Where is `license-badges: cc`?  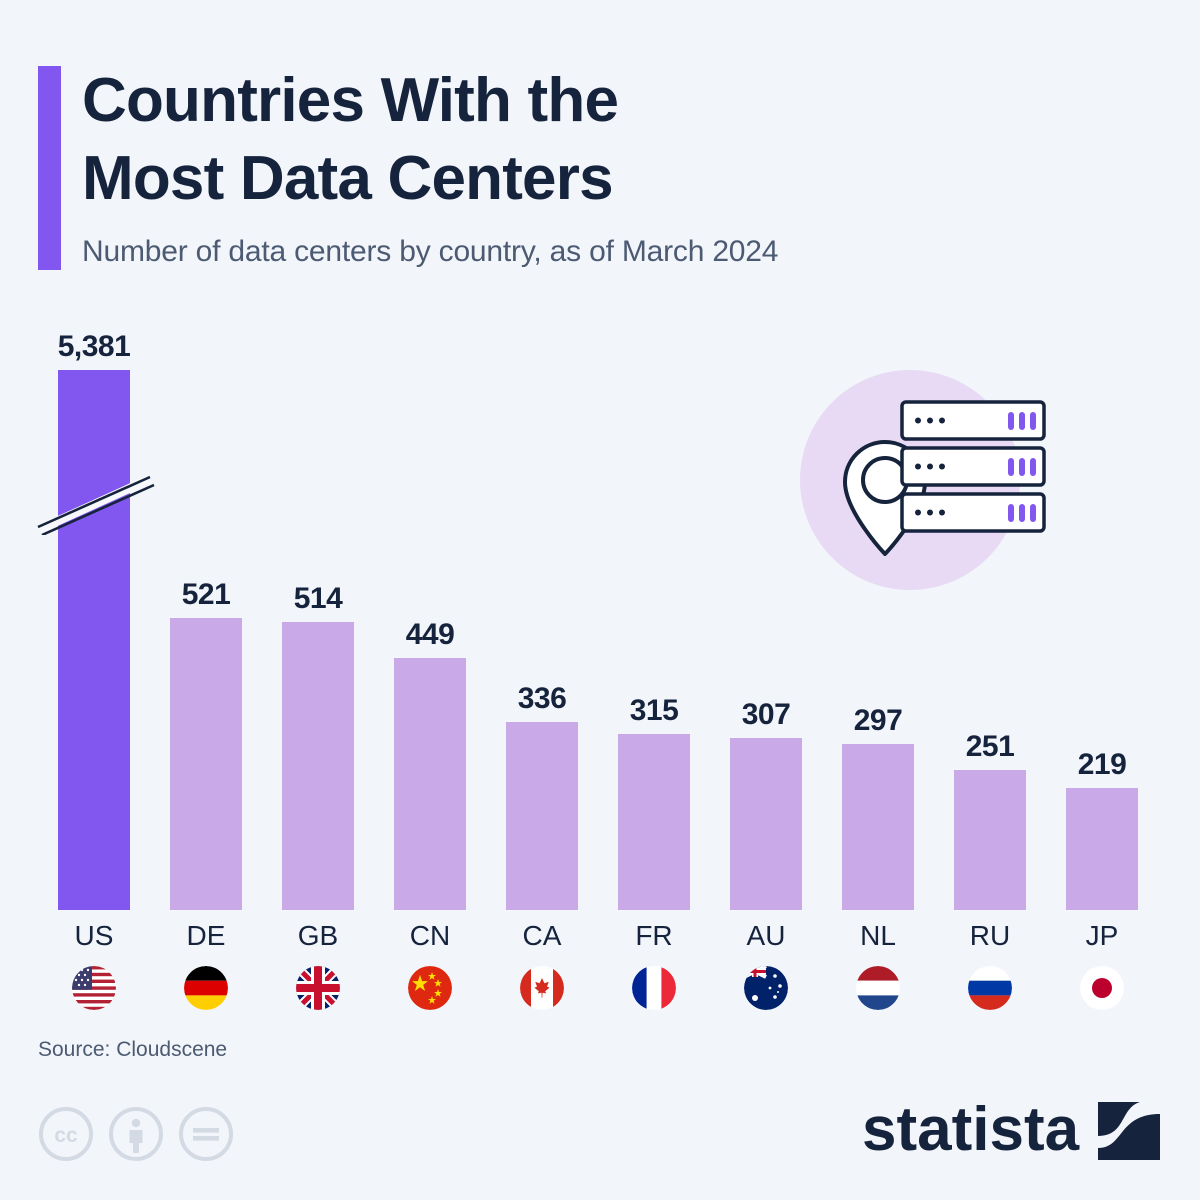 license-badges: cc is located at coordinates (158, 1135).